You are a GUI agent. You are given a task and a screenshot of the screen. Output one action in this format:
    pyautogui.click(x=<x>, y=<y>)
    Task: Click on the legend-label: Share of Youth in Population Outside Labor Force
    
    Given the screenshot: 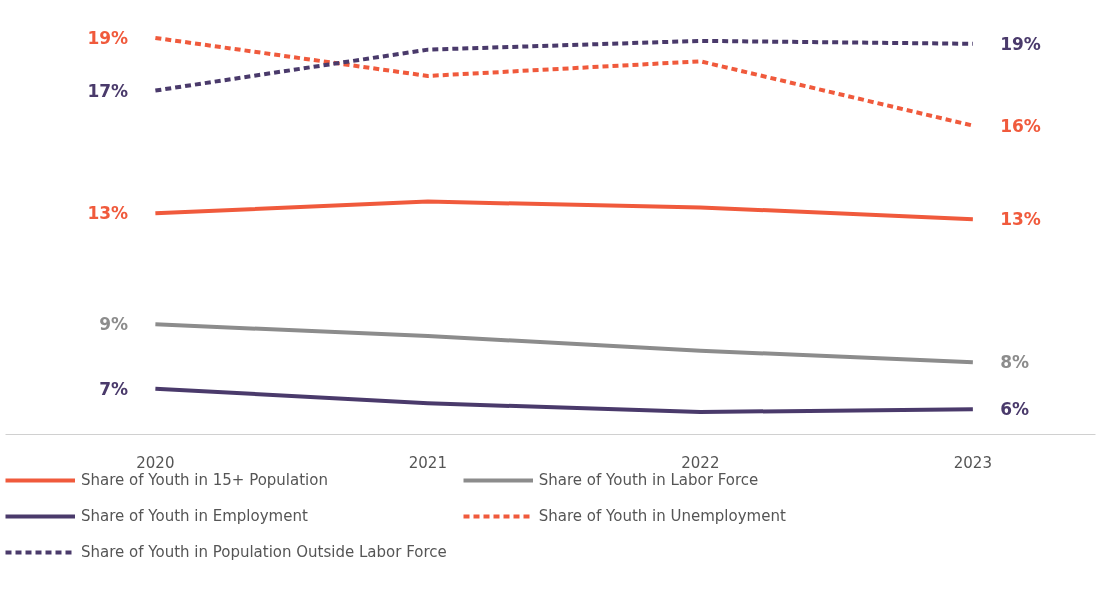 What is the action you would take?
    pyautogui.click(x=264, y=552)
    